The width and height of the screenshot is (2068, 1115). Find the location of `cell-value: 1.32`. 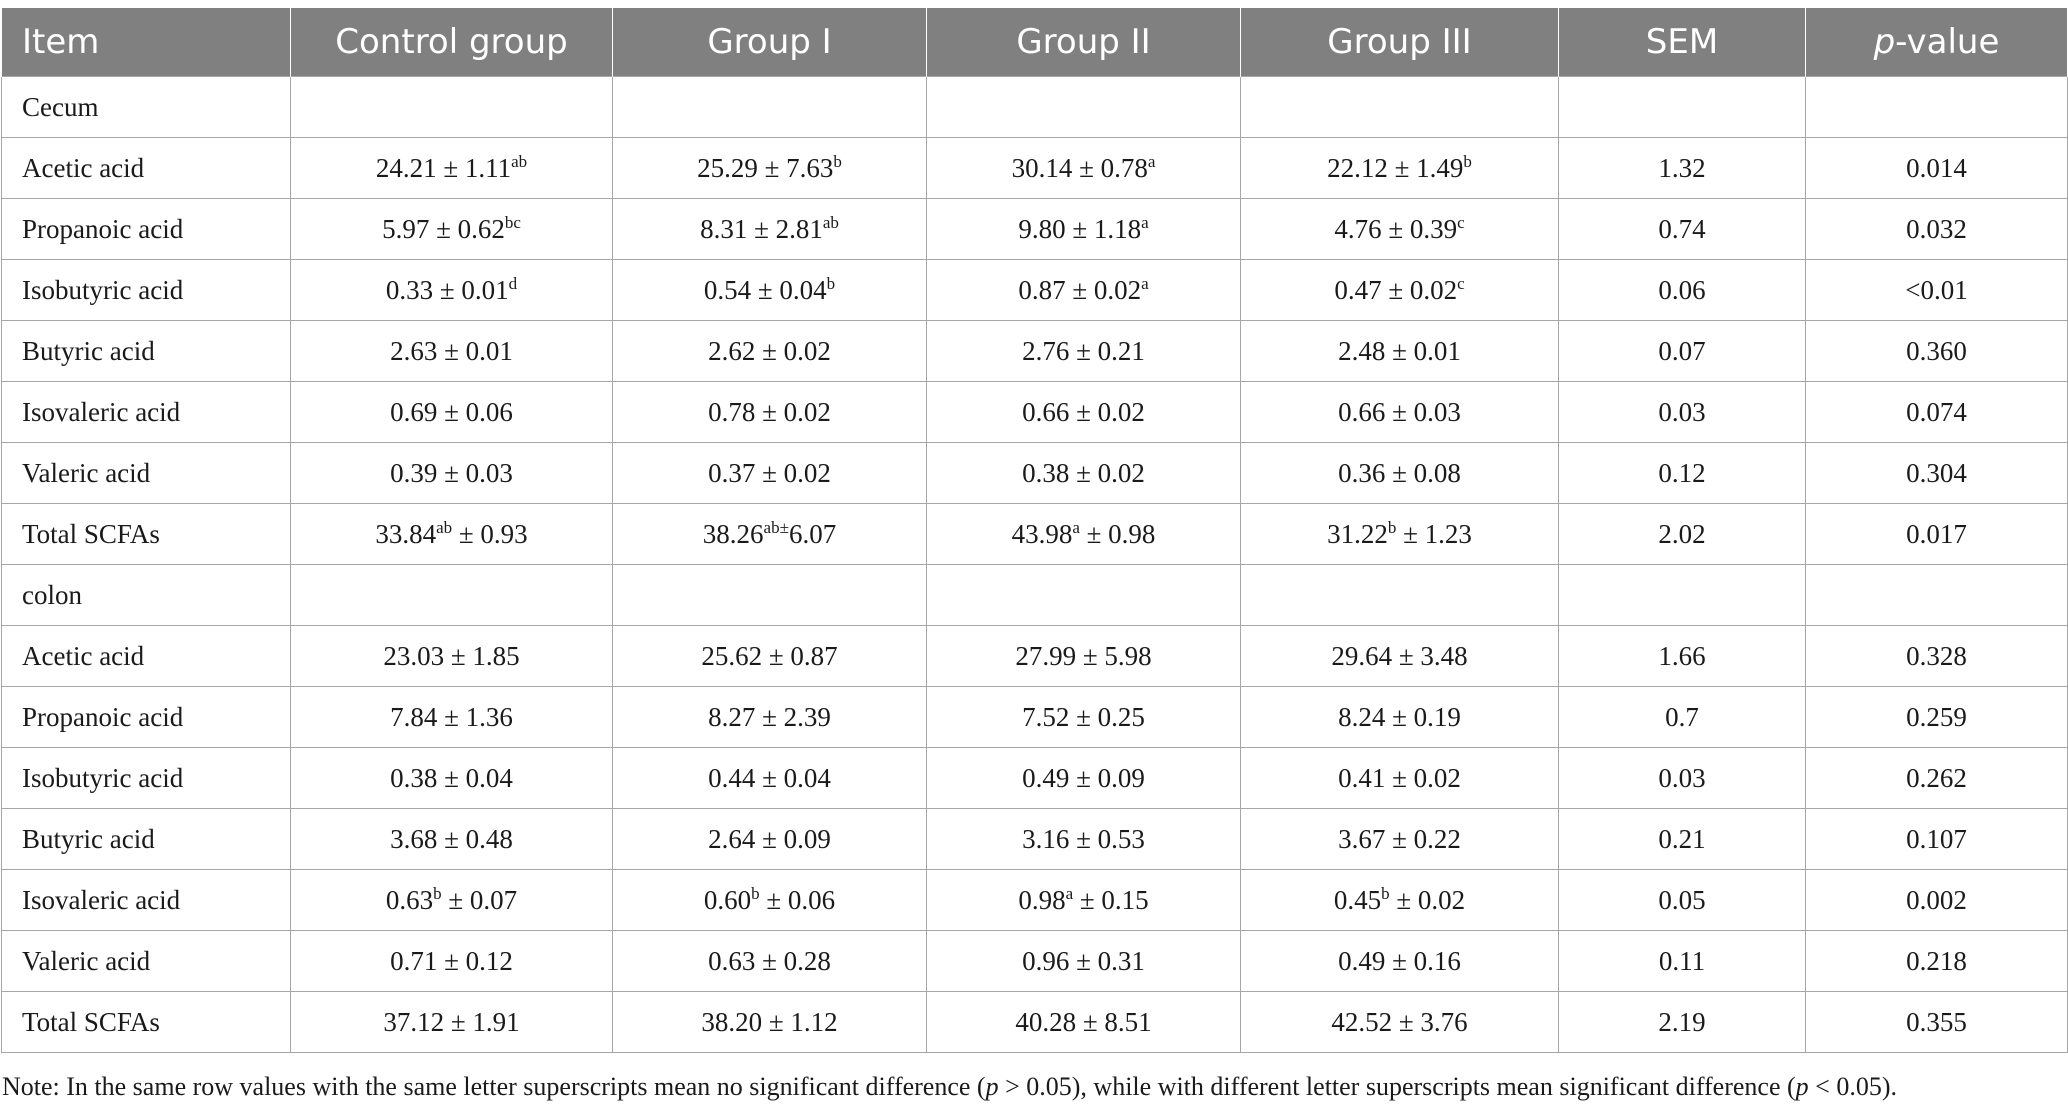

cell-value: 1.32 is located at coordinates (1682, 167).